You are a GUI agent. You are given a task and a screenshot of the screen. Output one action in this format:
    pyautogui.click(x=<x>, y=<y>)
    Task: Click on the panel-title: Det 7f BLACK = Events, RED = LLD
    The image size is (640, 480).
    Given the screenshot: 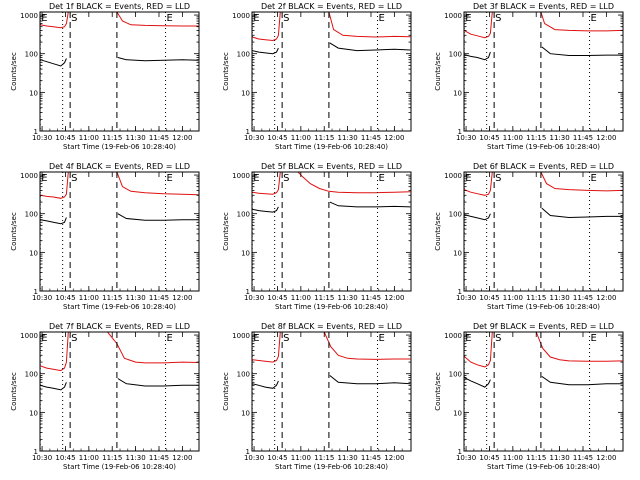 What is the action you would take?
    pyautogui.click(x=119, y=326)
    